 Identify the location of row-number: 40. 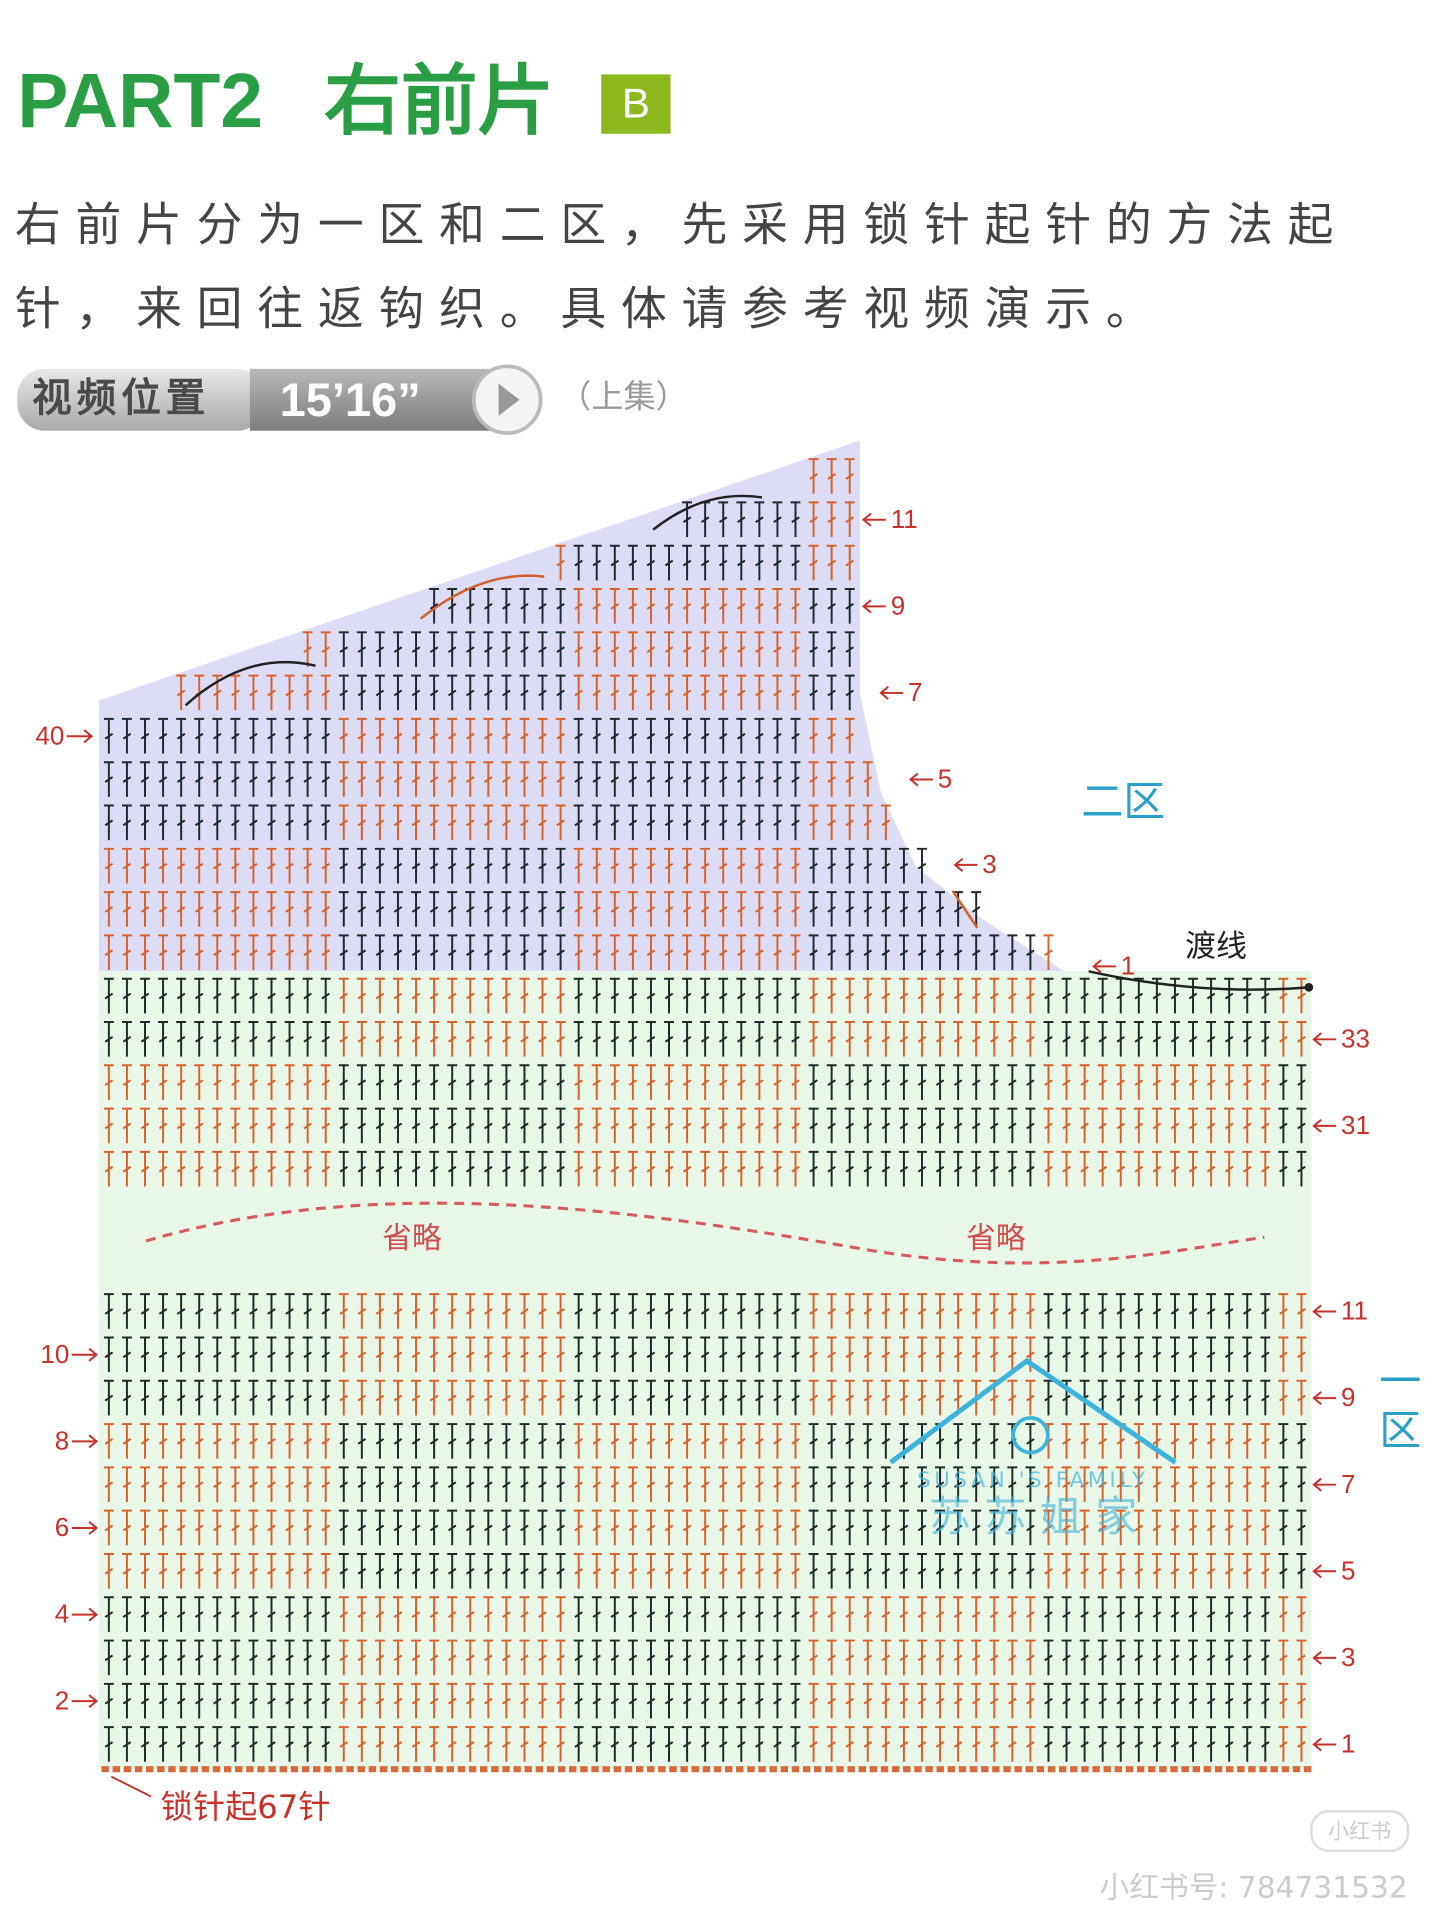
(49, 735).